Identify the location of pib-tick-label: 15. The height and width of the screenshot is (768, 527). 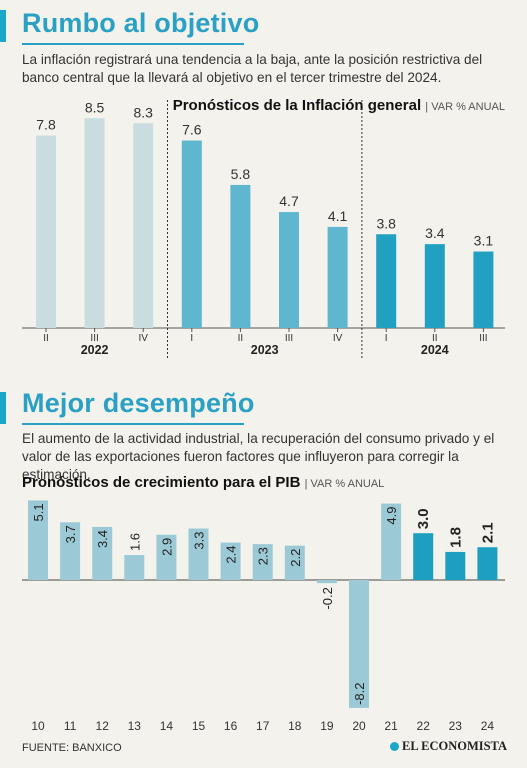
(199, 726).